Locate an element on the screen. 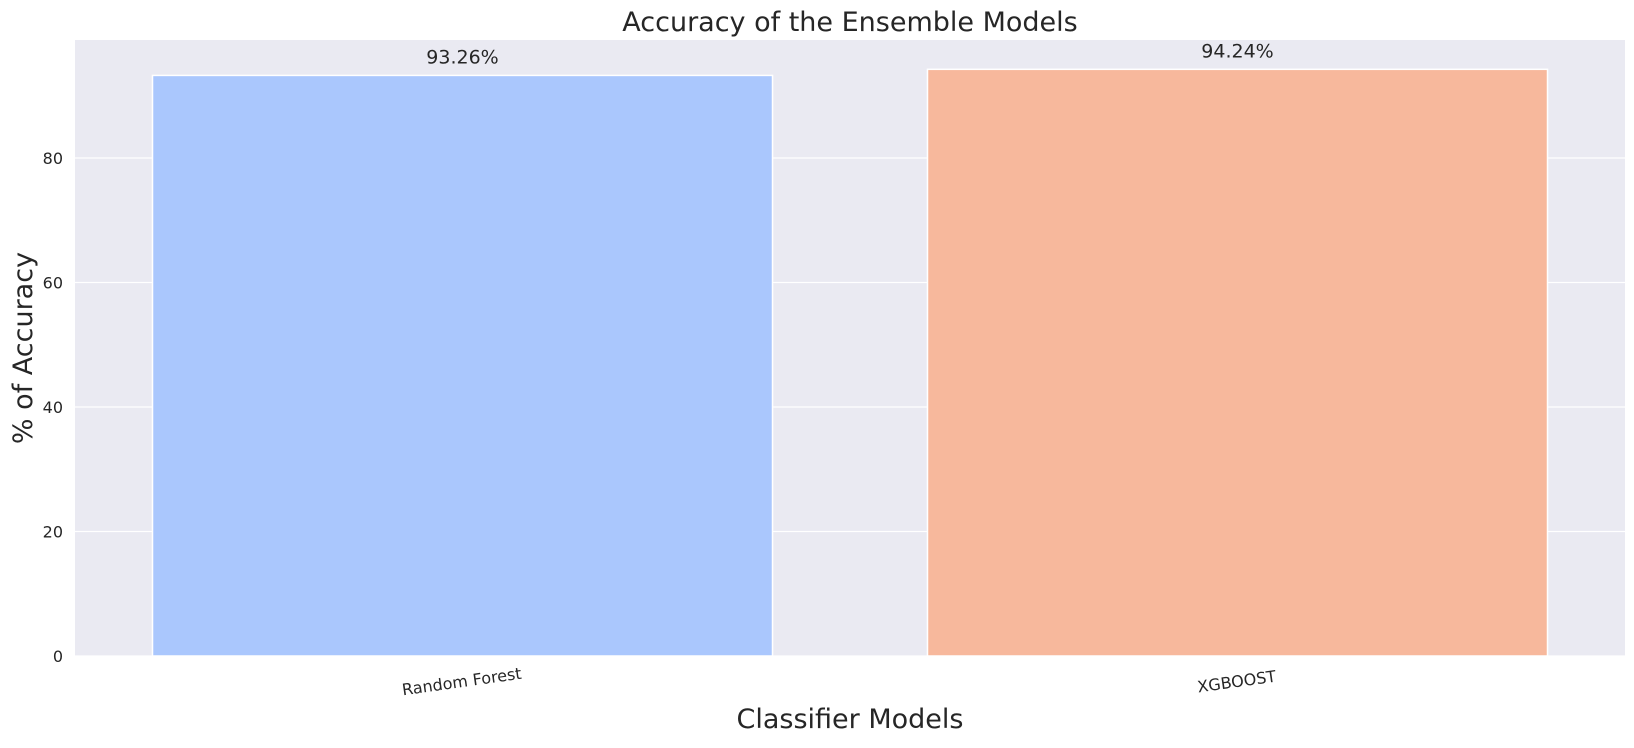 The height and width of the screenshot is (748, 1634). data-labels: 93.26% 94.24% is located at coordinates (849, 54).